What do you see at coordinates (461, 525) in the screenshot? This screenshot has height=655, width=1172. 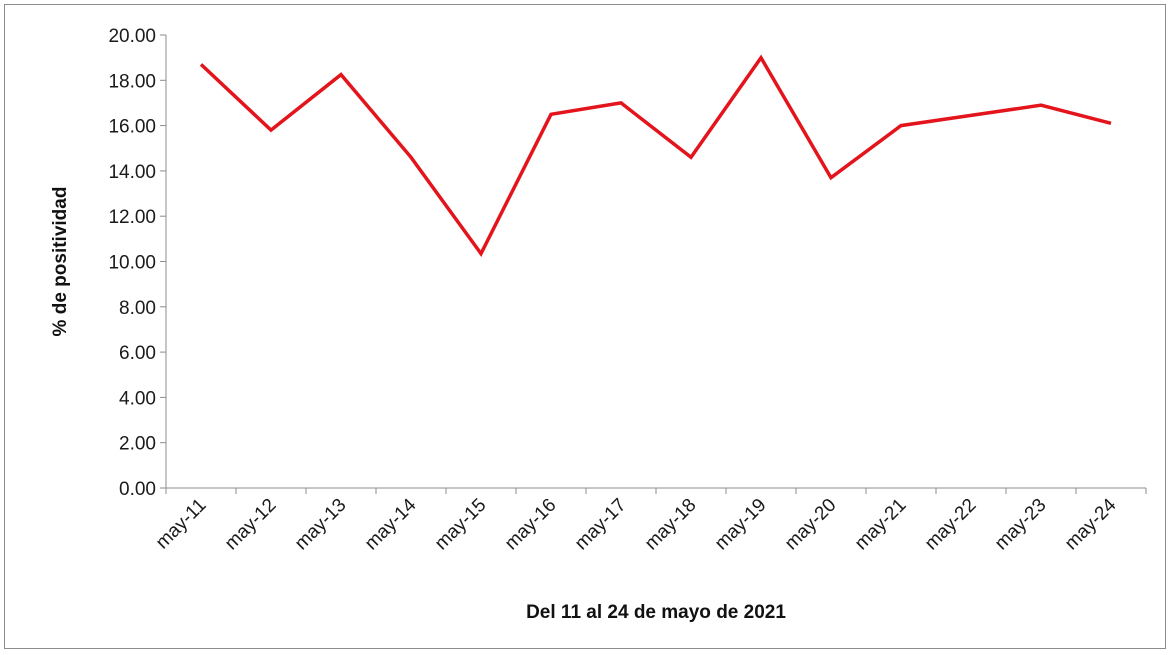 I see `x-tick-label: may-15` at bounding box center [461, 525].